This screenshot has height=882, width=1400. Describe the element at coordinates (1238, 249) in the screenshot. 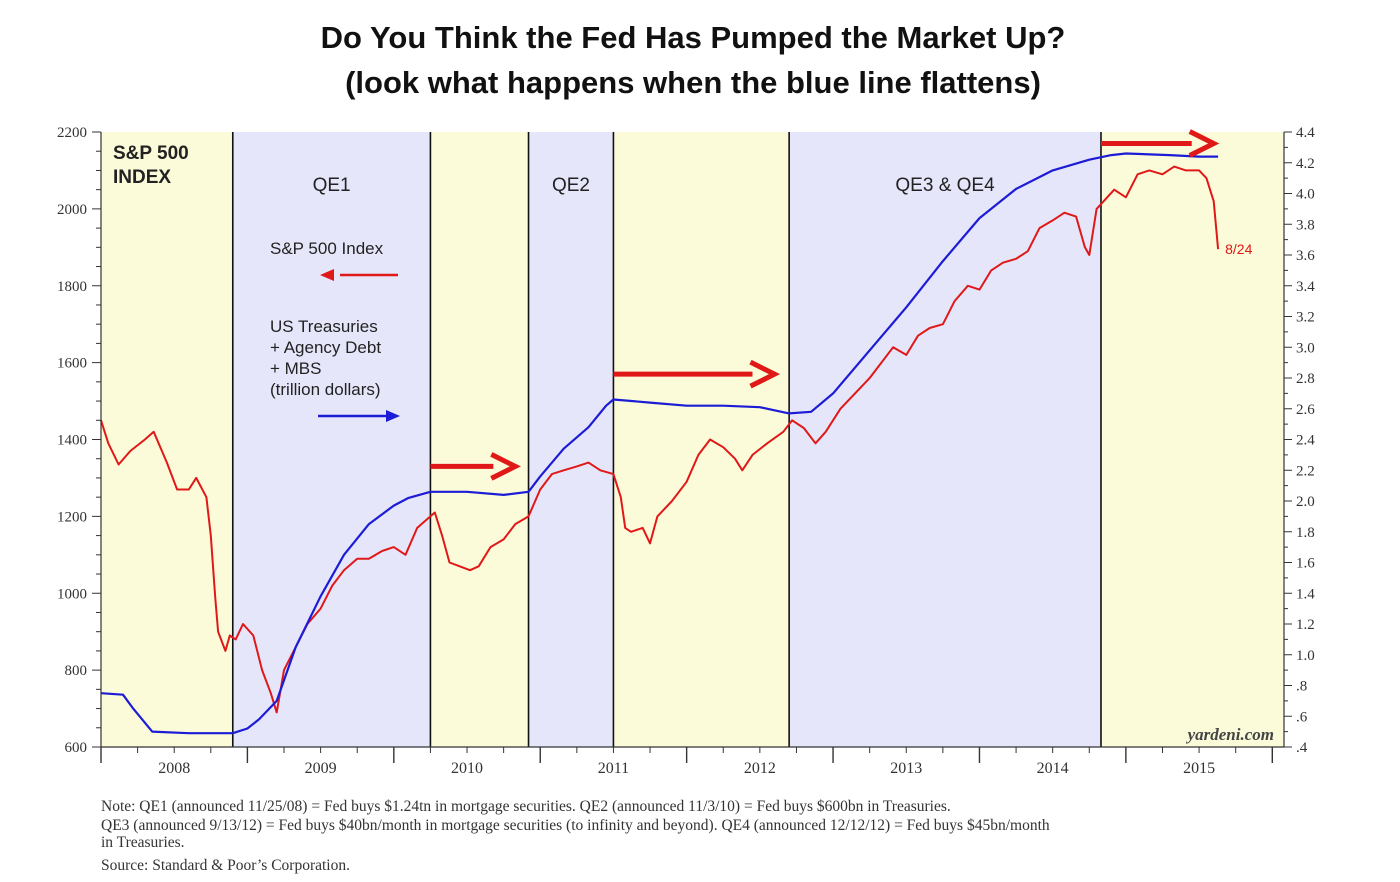

I see `end-date-label: 8/24` at that location.